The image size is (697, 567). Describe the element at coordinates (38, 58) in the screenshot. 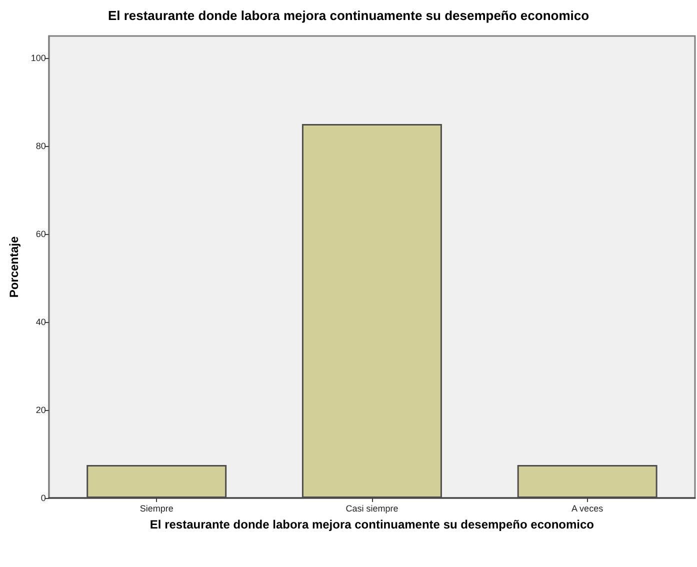

I see `y-tick-label: 100` at that location.